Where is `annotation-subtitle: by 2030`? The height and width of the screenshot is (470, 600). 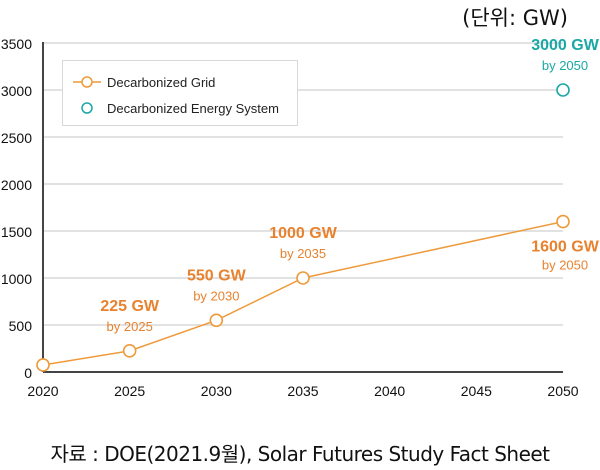 annotation-subtitle: by 2030 is located at coordinates (216, 295).